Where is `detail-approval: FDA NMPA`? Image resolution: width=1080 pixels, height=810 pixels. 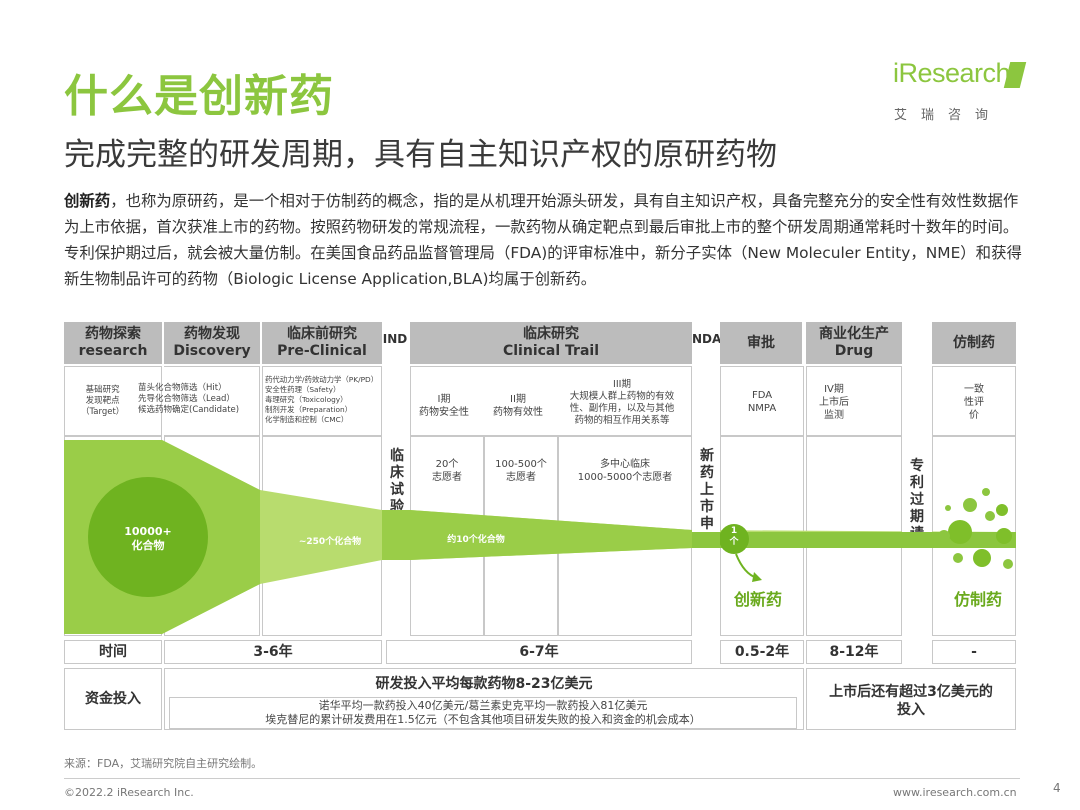
detail-approval: FDA NMPA is located at coordinates (762, 401).